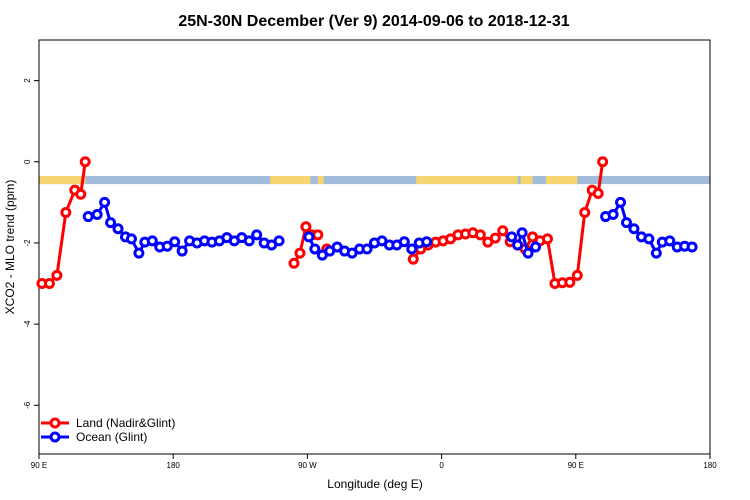  Describe the element at coordinates (55, 437) in the screenshot. I see `legend-ocean-marker` at that location.